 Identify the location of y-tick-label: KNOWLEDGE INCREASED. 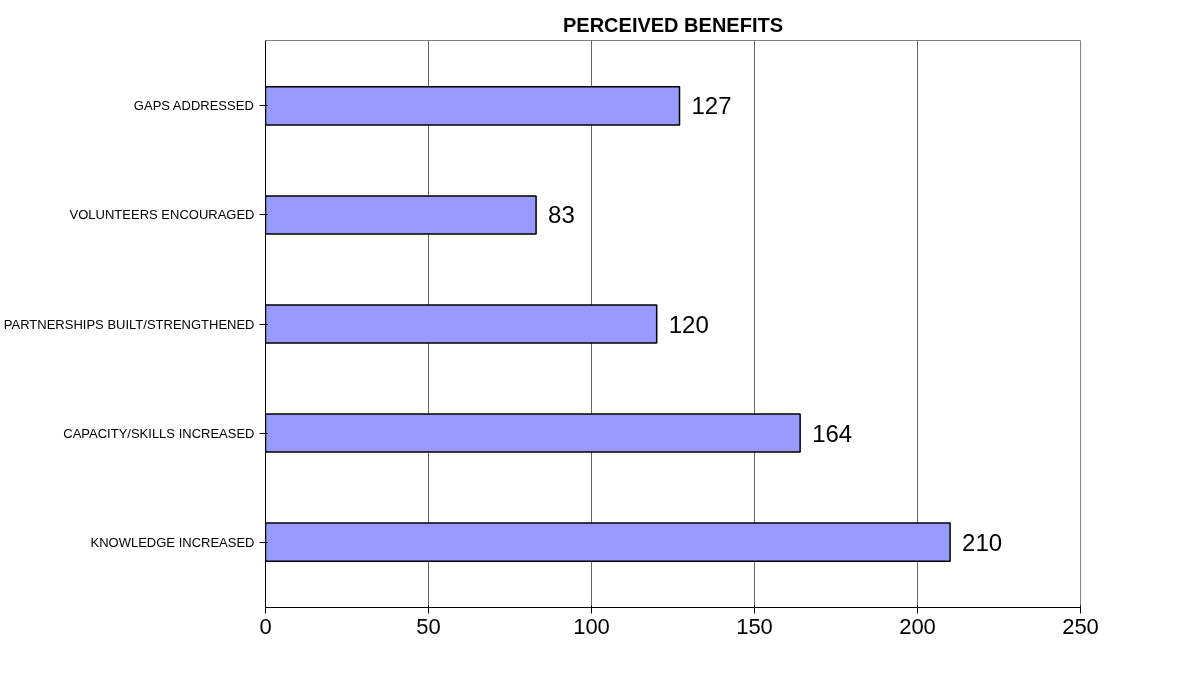
(172, 542).